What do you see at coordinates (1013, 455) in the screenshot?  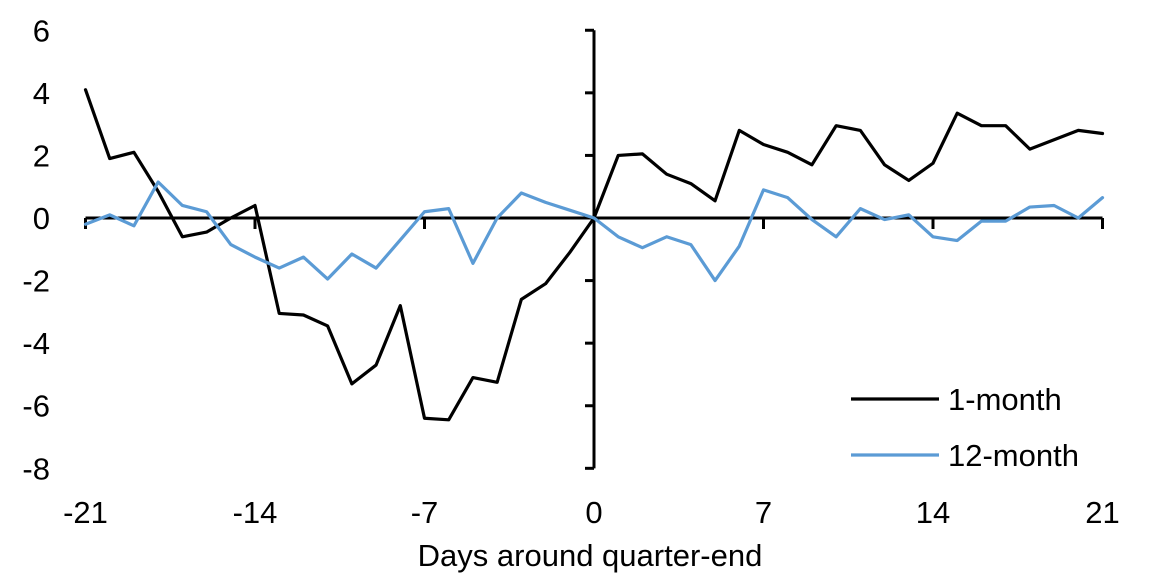 I see `legend-label-12-month: 12-month` at bounding box center [1013, 455].